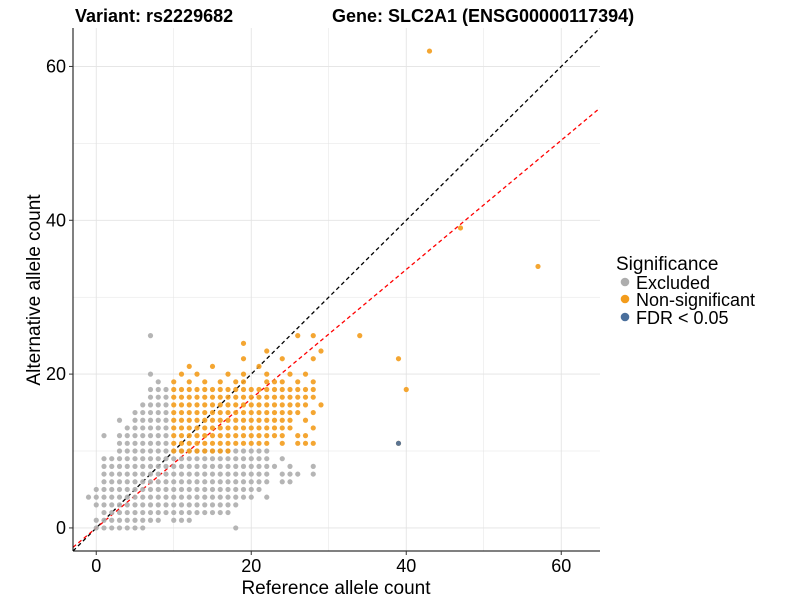  I want to click on y-tick-label: 20, so click(56, 374).